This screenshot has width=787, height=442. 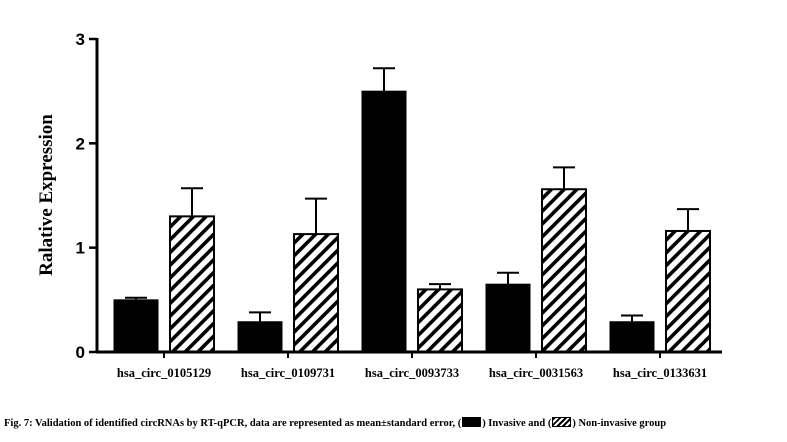 I want to click on caption-middle: ) Invasive and (, so click(x=517, y=423).